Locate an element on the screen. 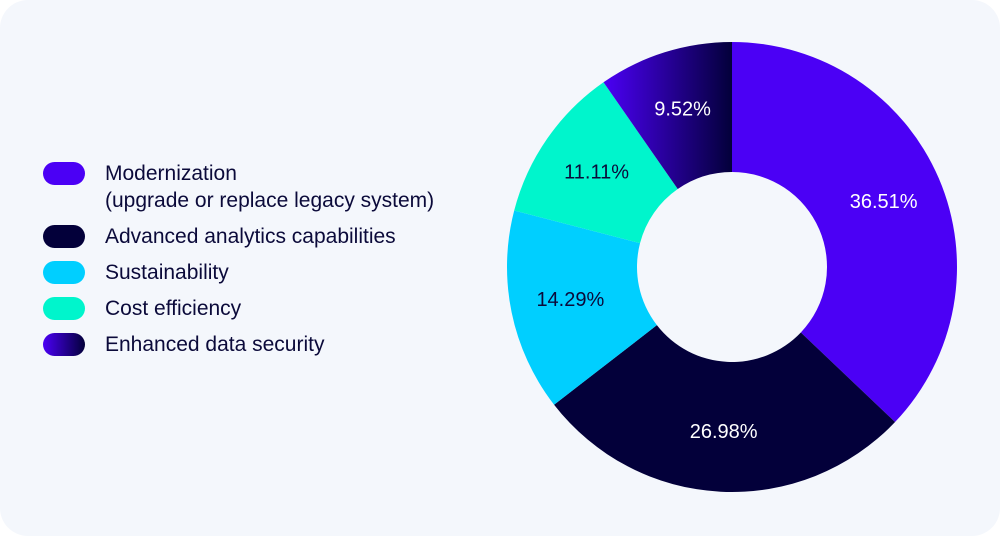 This screenshot has width=1000, height=536. legend-item-cost-efficiency: Cost efficiency is located at coordinates (238, 308).